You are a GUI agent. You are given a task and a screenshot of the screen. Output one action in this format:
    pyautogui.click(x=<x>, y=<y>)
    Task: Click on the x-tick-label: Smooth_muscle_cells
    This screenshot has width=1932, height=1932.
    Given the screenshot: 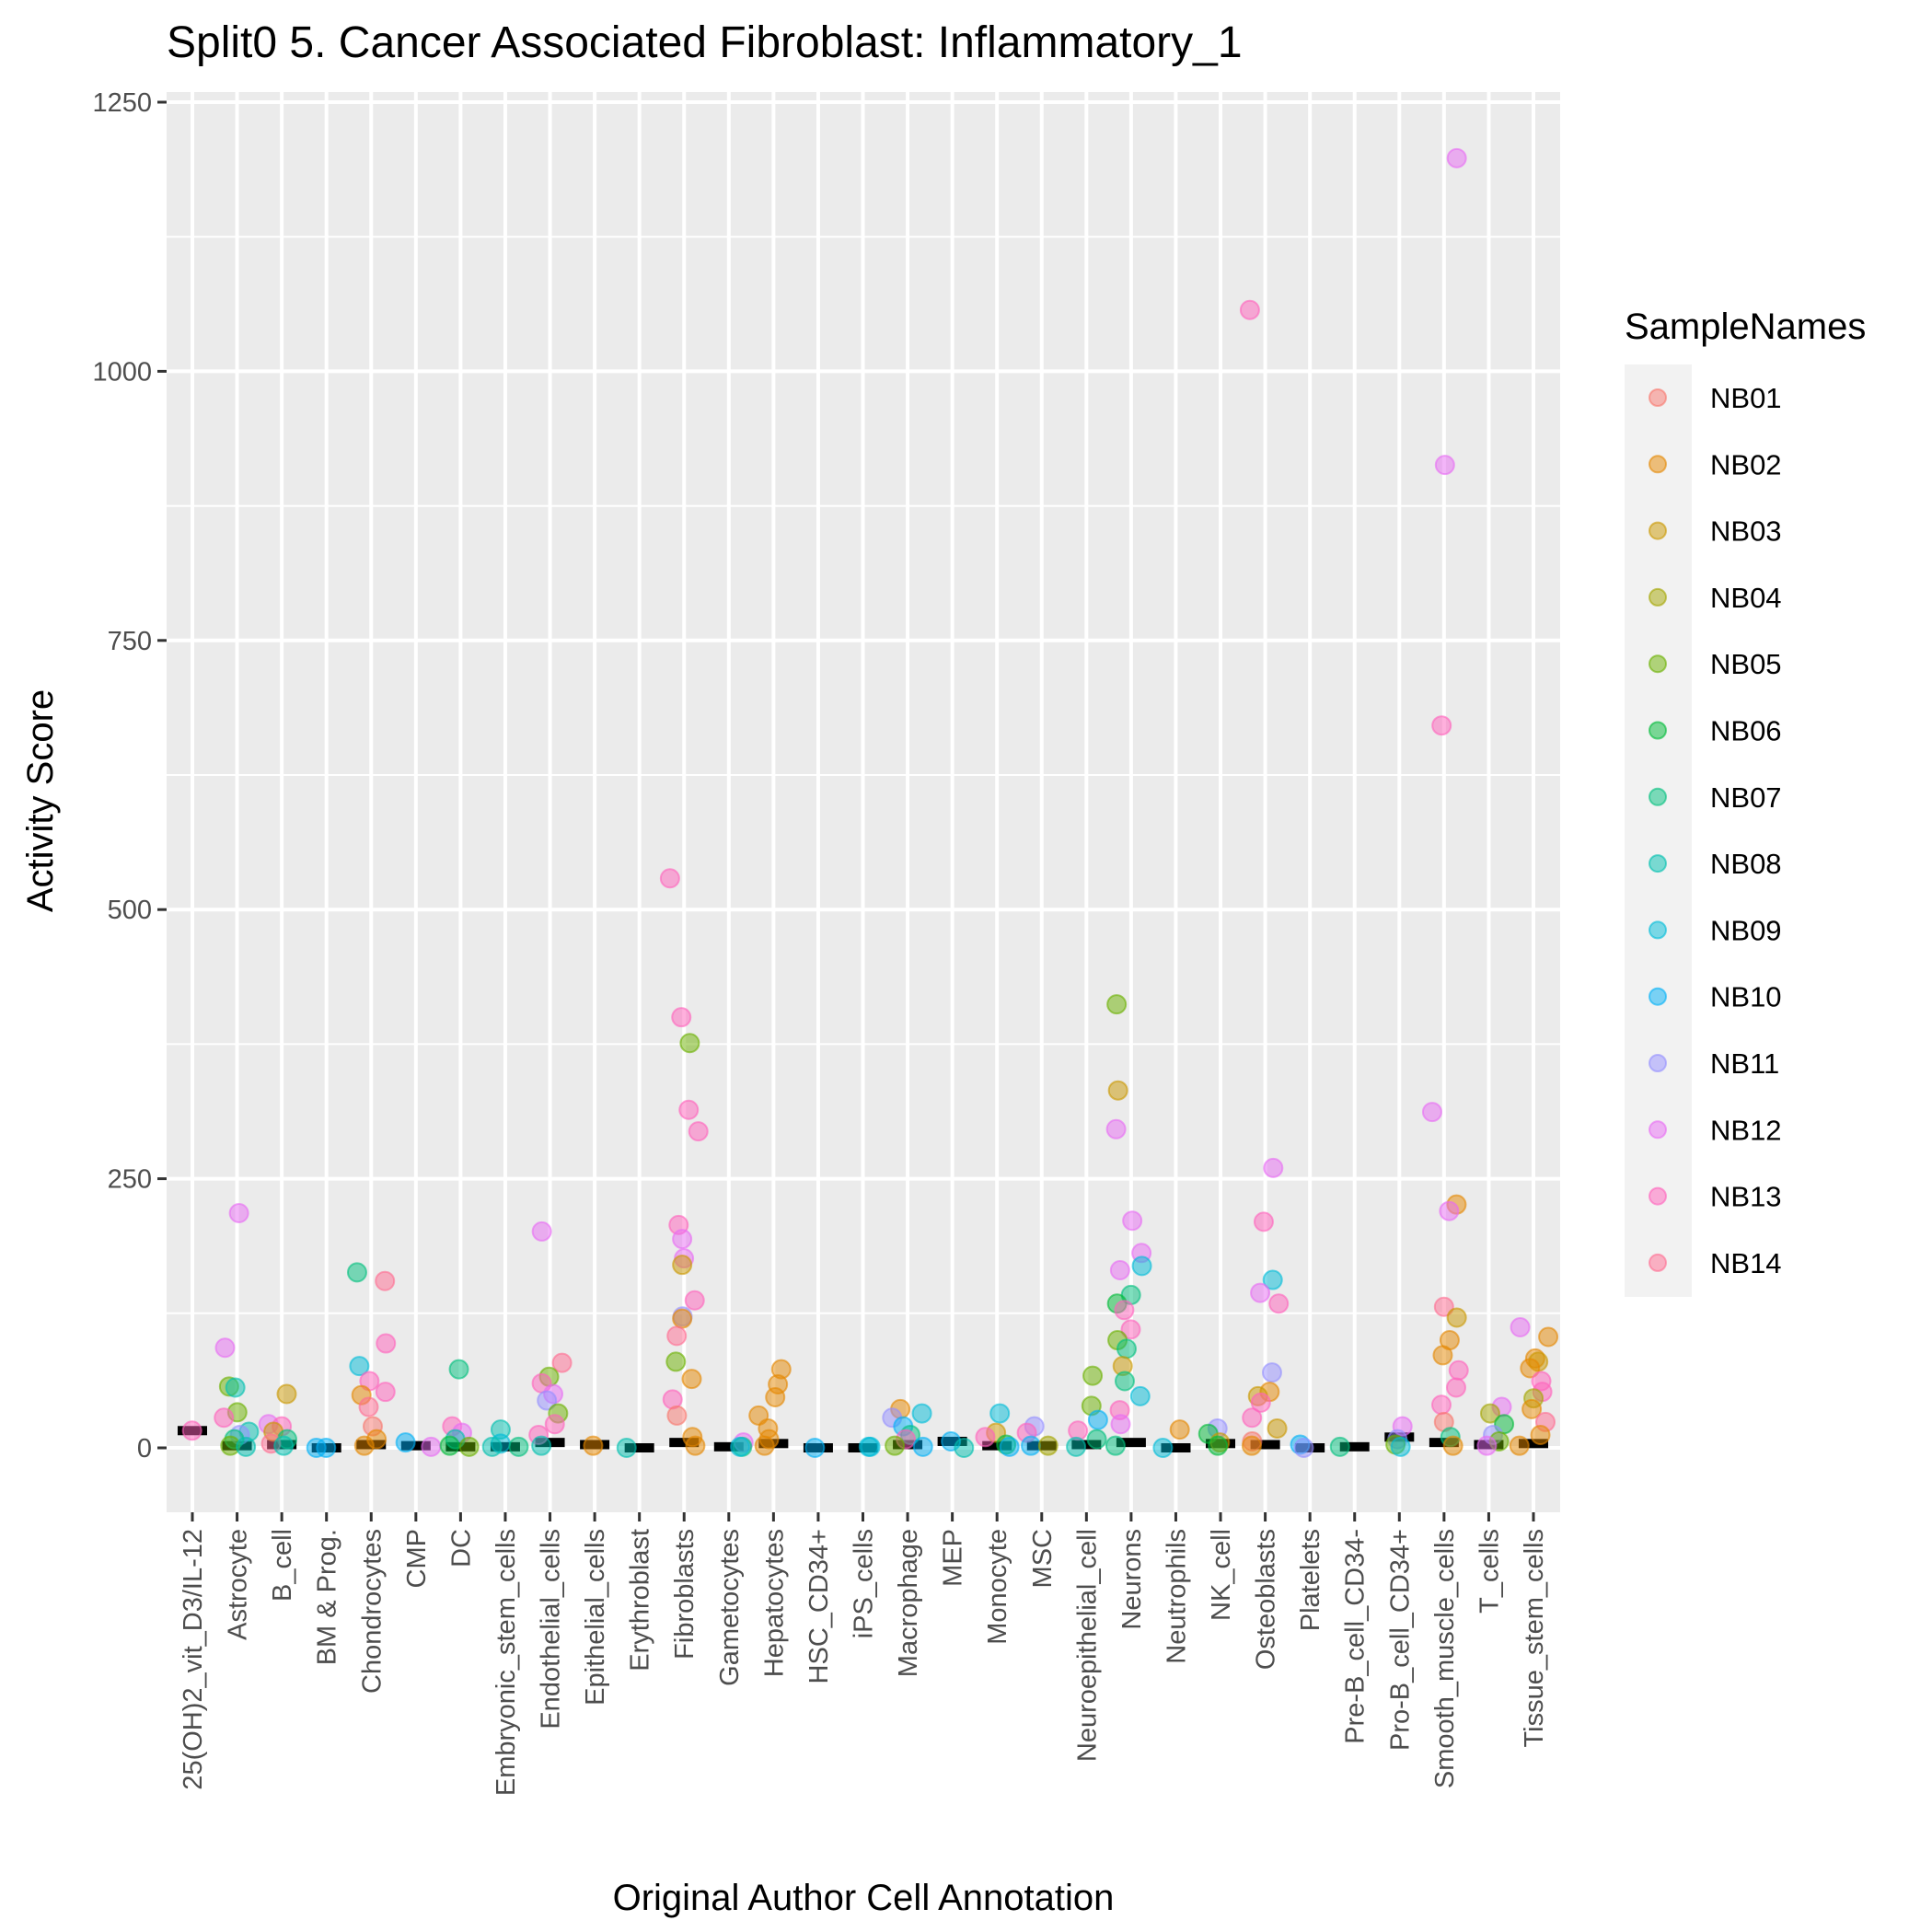 What is the action you would take?
    pyautogui.click(x=1445, y=1659)
    